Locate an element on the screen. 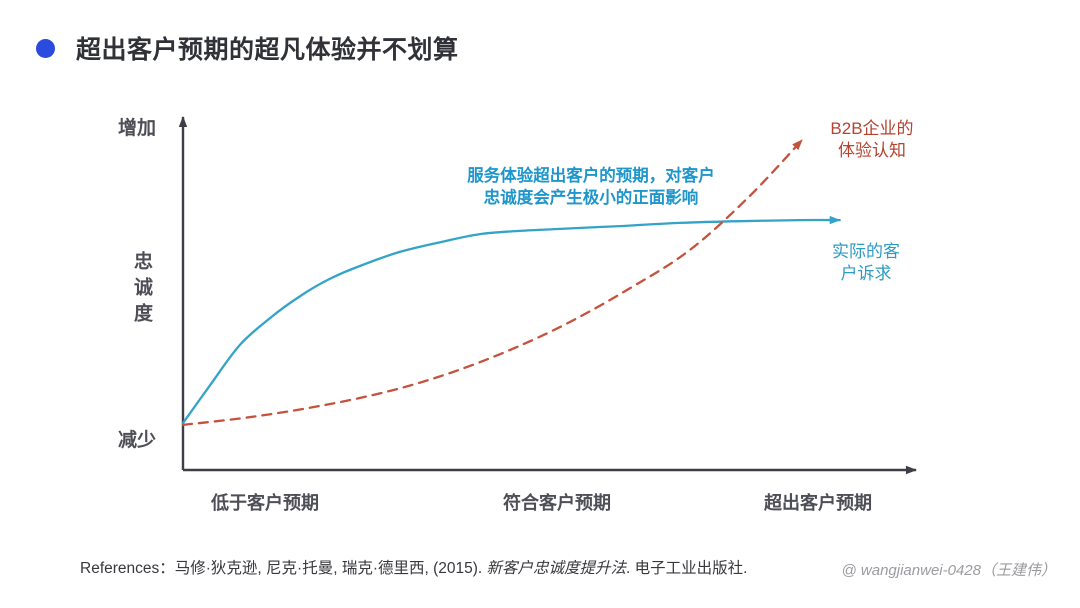 The width and height of the screenshot is (1080, 608). x-tick-label-exceeds-expectation: 超出客户预期 is located at coordinates (818, 503).